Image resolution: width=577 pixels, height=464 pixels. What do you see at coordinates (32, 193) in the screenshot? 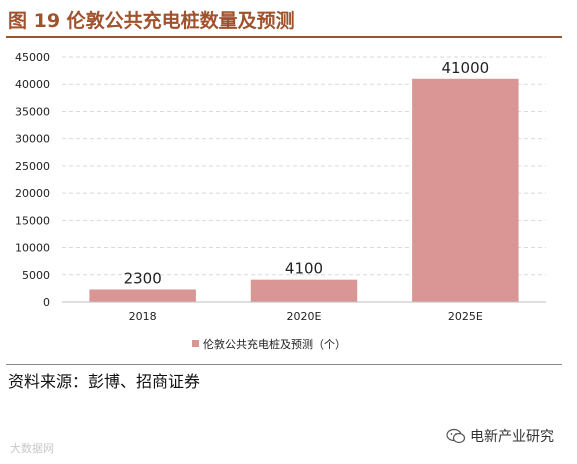
I see `y-tick-label: 20000` at bounding box center [32, 193].